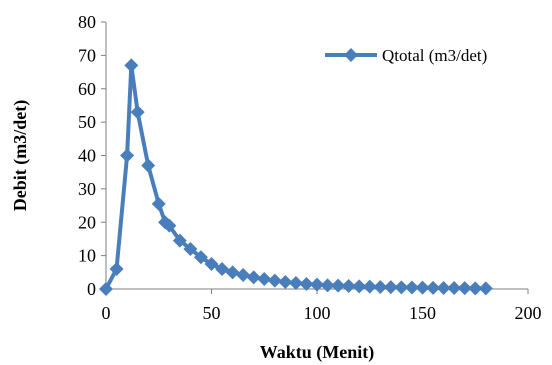 This screenshot has height=365, width=552. Describe the element at coordinates (87, 222) in the screenshot. I see `y-tick-label: 20` at that location.